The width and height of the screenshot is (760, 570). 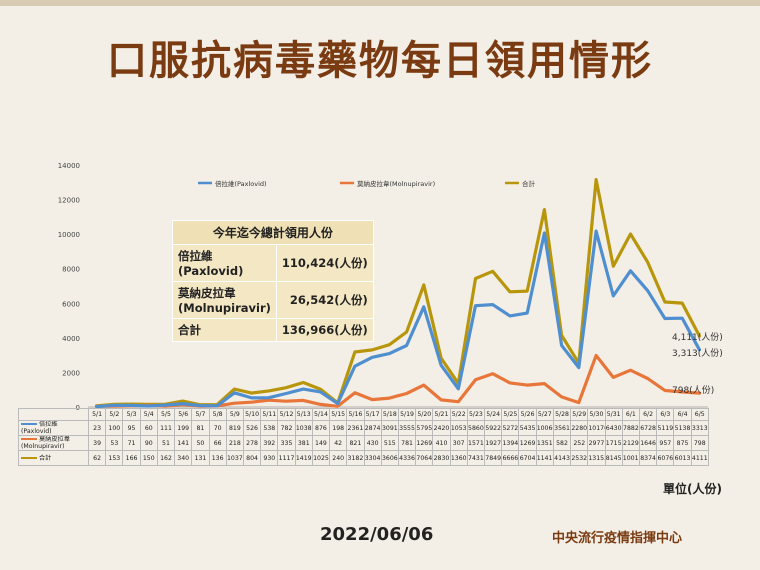 What do you see at coordinates (166, 443) in the screenshot?
I see `table-value-cell: 51` at bounding box center [166, 443].